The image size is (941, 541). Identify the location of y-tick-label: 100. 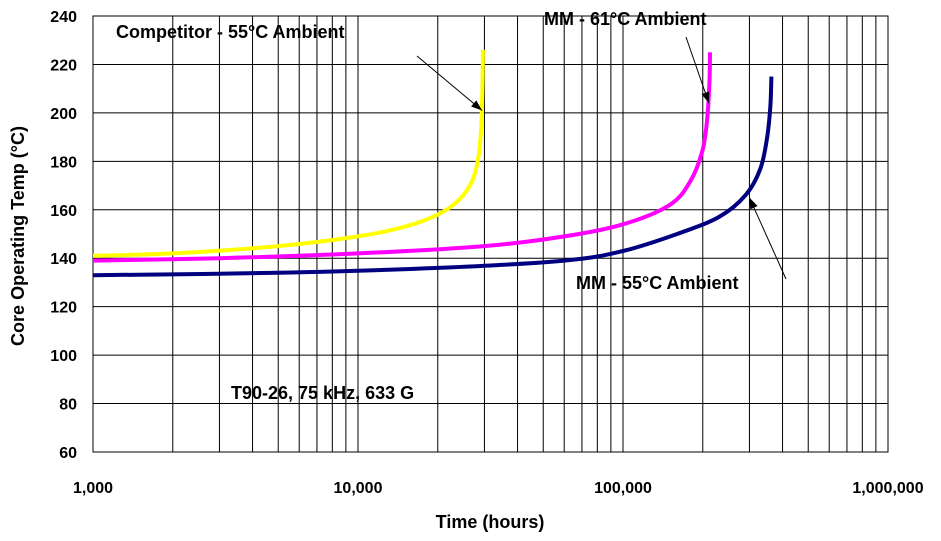
(63, 356).